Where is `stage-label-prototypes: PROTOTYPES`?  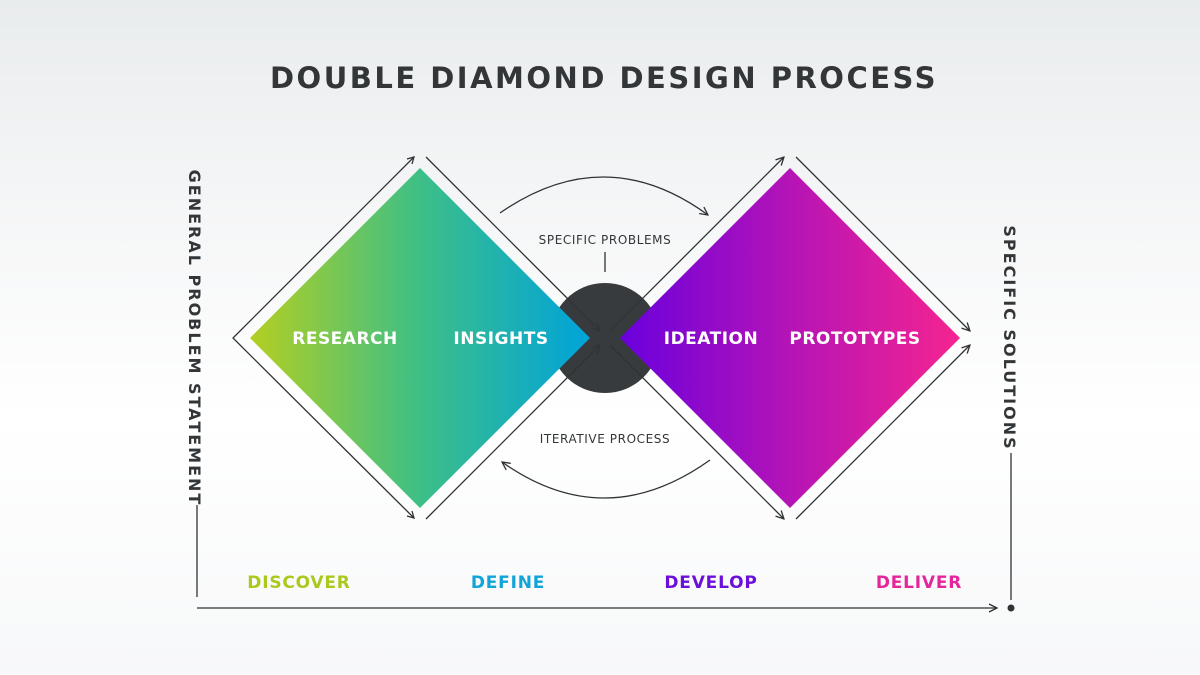 stage-label-prototypes: PROTOTYPES is located at coordinates (854, 339).